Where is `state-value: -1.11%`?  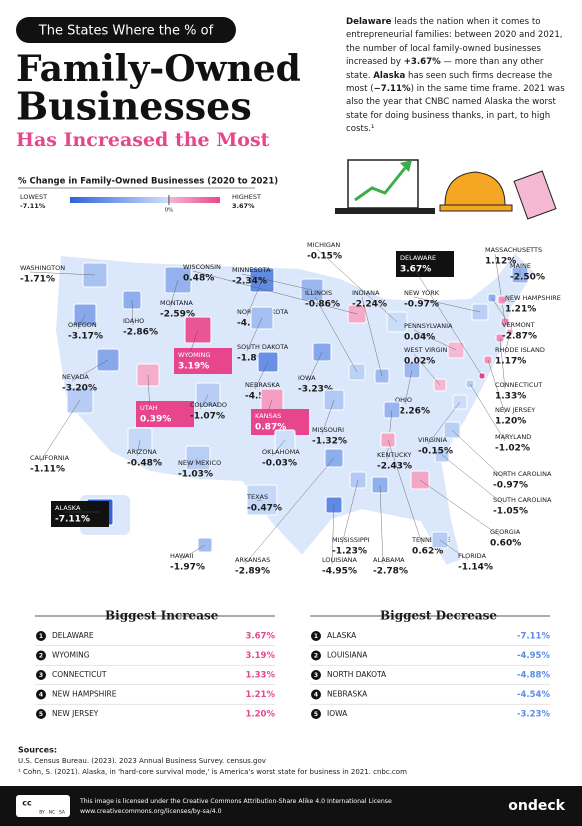
state-value: -1.11% is located at coordinates (47, 470).